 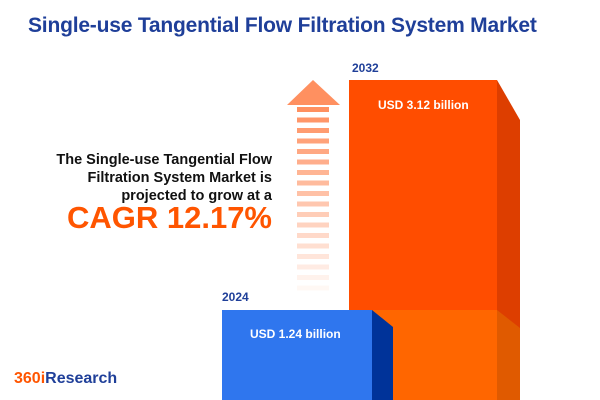 What do you see at coordinates (423, 105) in the screenshot?
I see `value-label-2032: USD 3.12 billion` at bounding box center [423, 105].